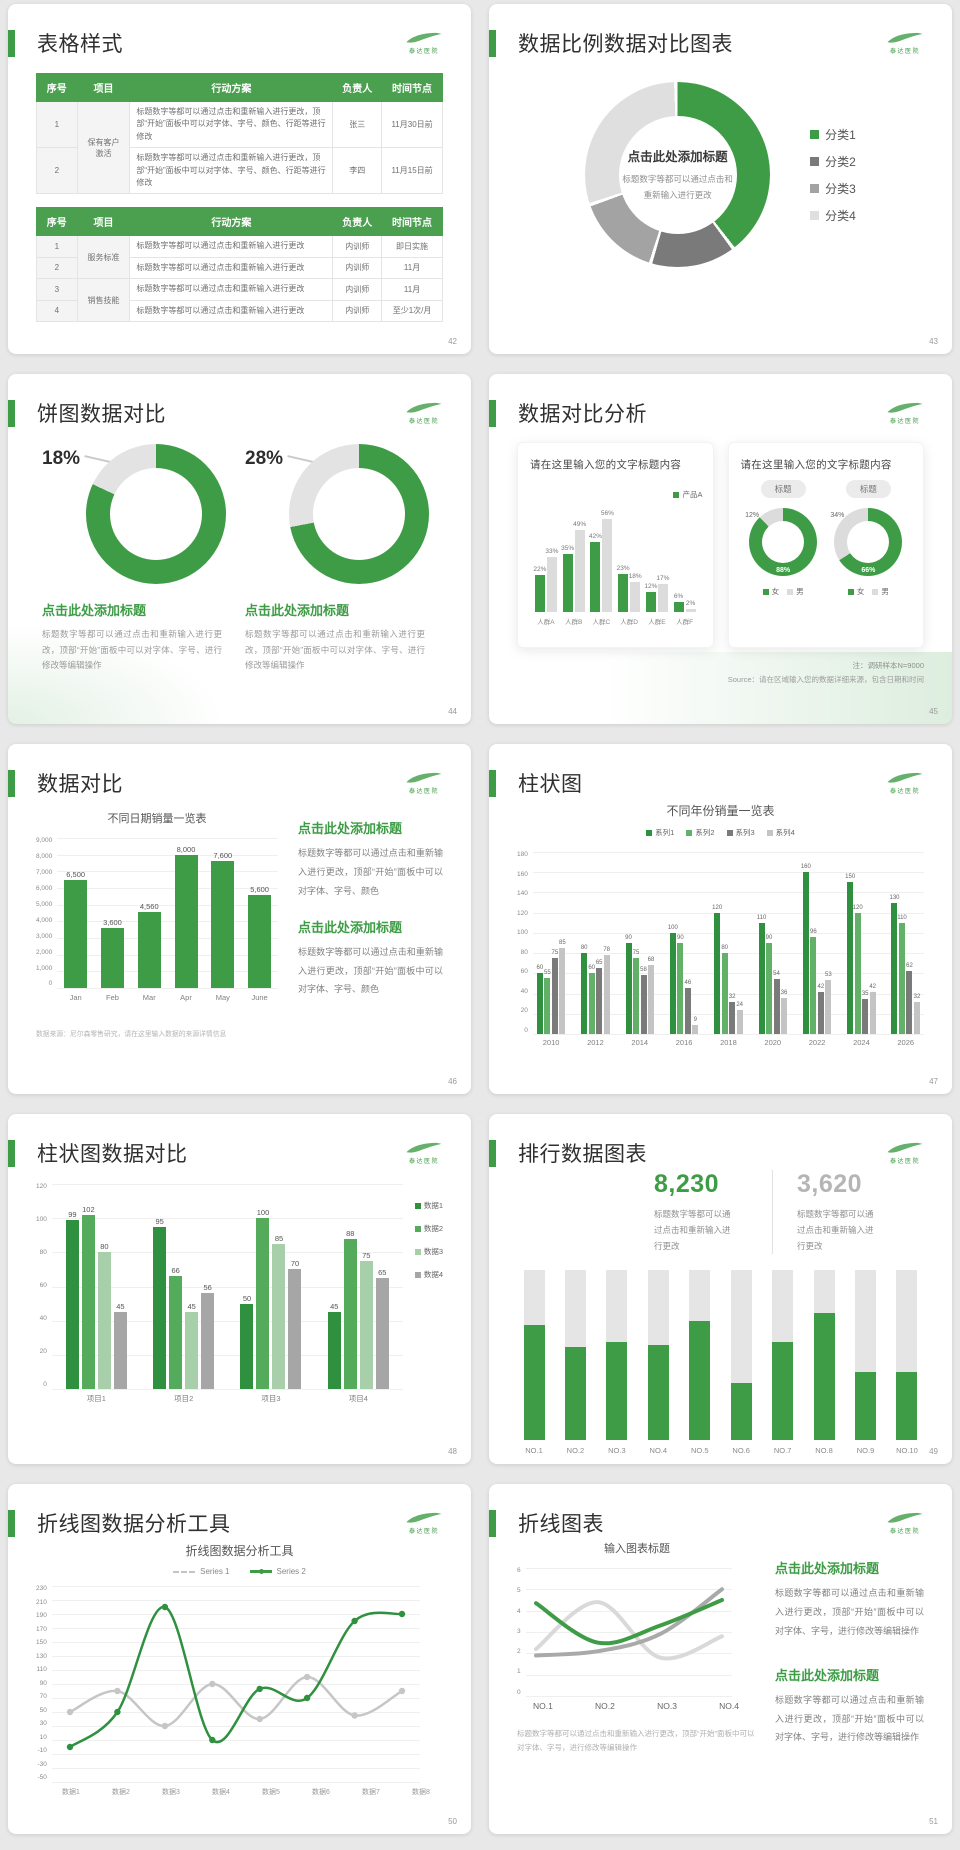  Describe the element at coordinates (247, 1341) in the screenshot. I see `bar: 50` at that location.